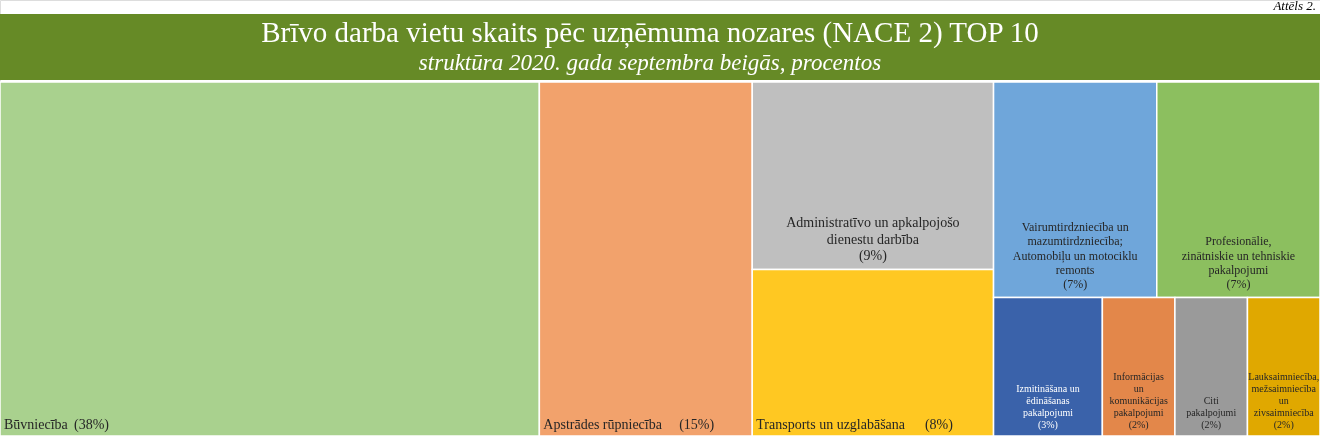 This screenshot has width=1320, height=436. I want to click on category-label: Transports un uzglabāšana, so click(831, 424).